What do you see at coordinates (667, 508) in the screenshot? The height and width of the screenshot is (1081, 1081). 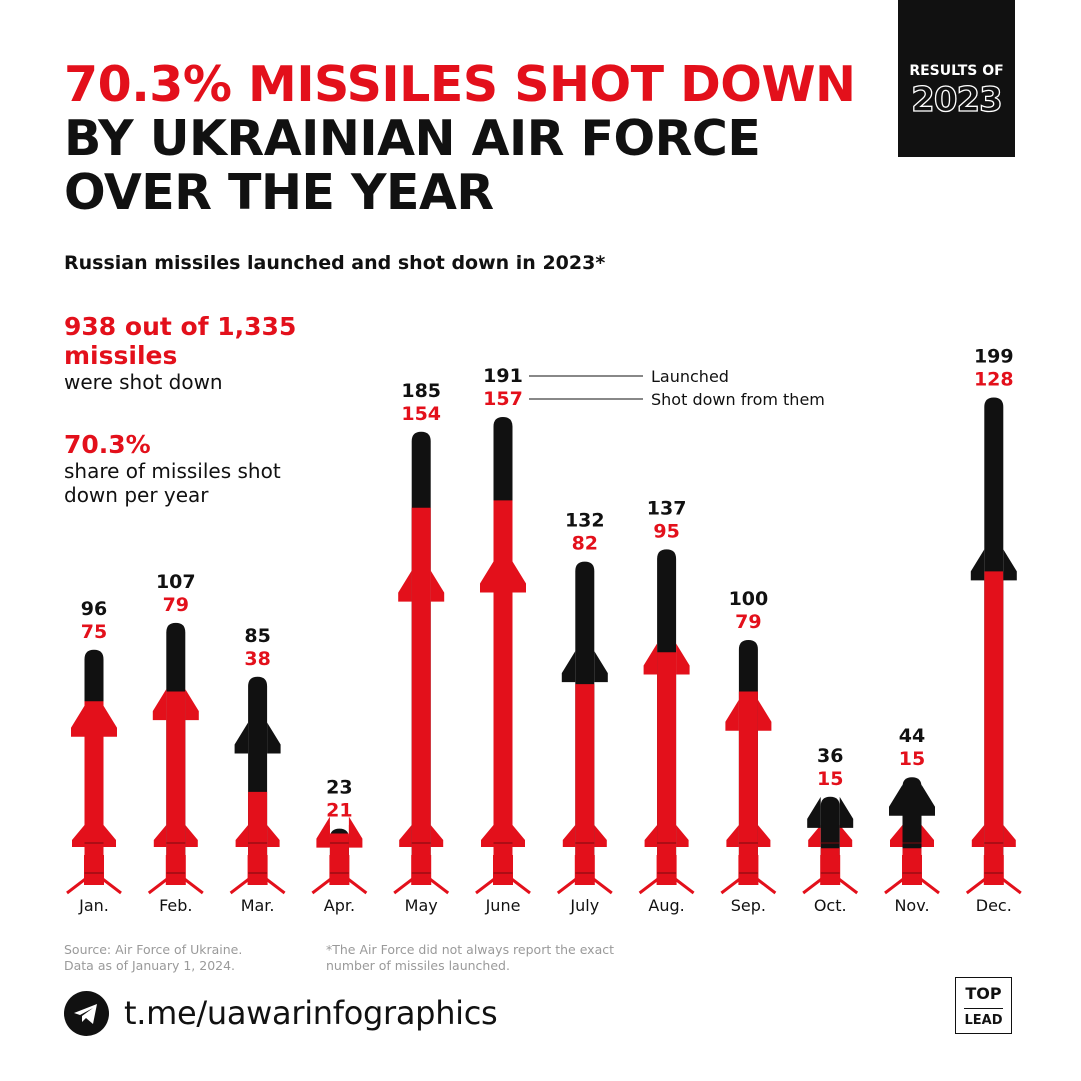 I see `launched-label: 137` at bounding box center [667, 508].